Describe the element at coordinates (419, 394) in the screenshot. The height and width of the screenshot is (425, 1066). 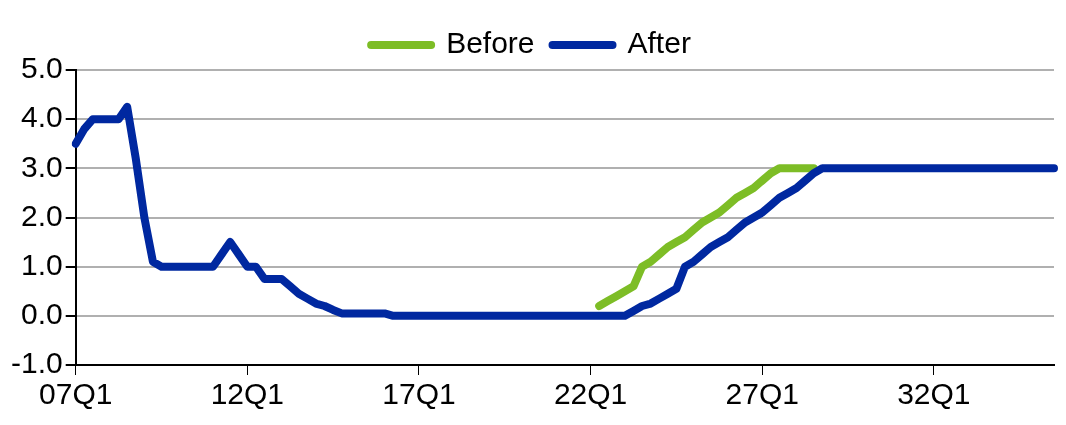
I see `x-tick-label: 17Q1` at that location.